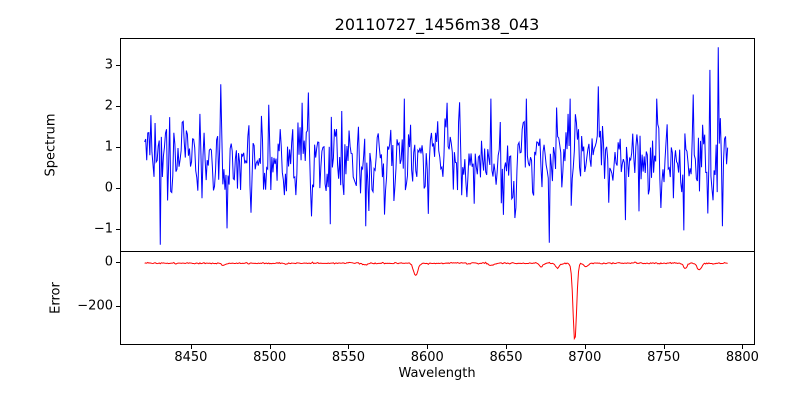  I want to click on y-tick-label: 1, so click(108, 147).